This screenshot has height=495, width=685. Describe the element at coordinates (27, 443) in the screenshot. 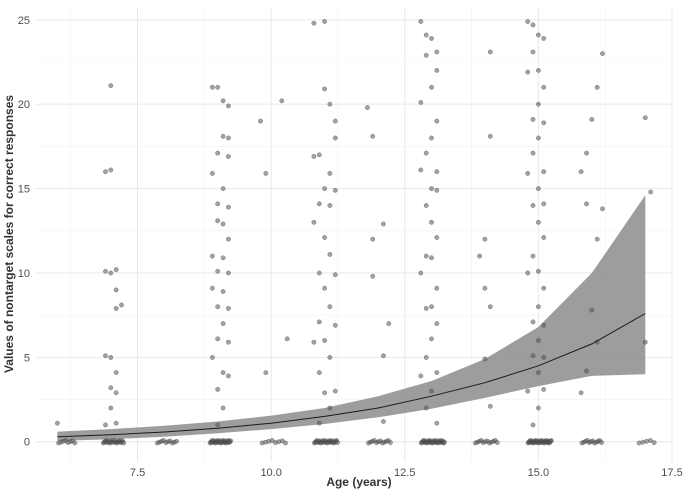

I see `y-tick-label: 0` at that location.